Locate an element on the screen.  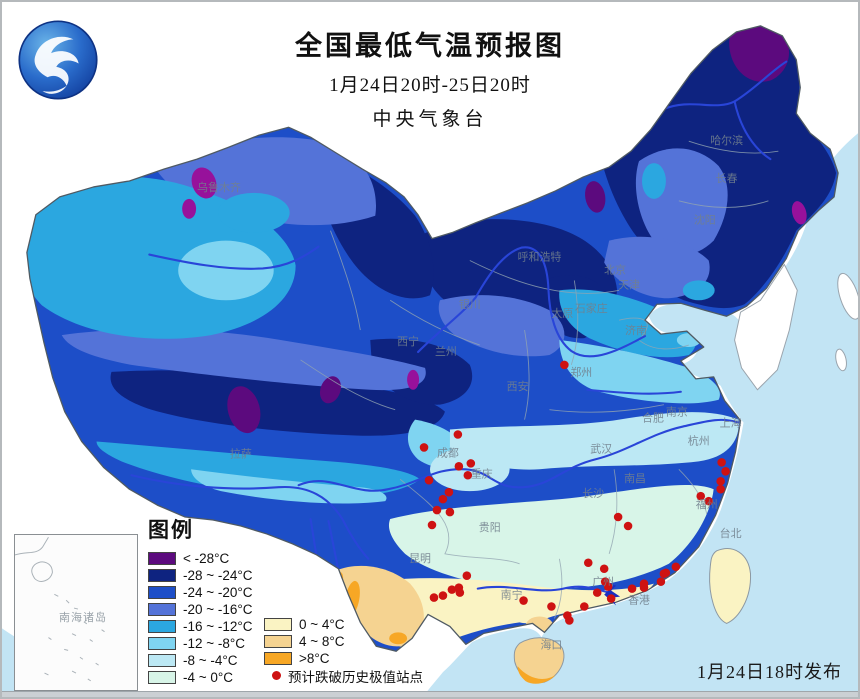
legend-item: -20 ~ -16°C is located at coordinates (200, 609).